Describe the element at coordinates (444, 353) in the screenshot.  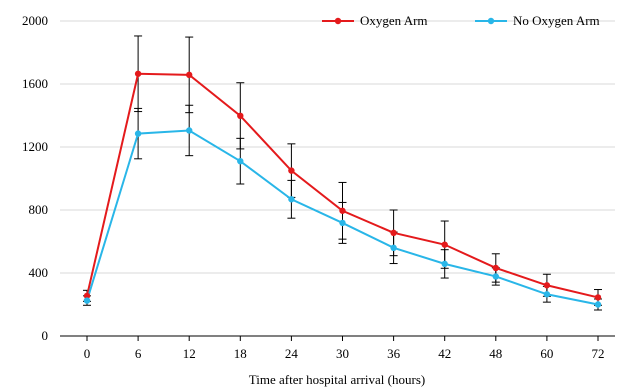
I see `x-tick-label: 42` at that location.